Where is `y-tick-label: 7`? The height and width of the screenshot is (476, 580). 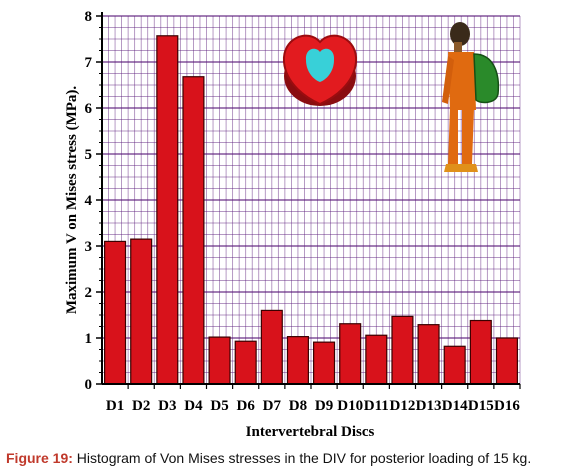
y-tick-label: 7 is located at coordinates (89, 63).